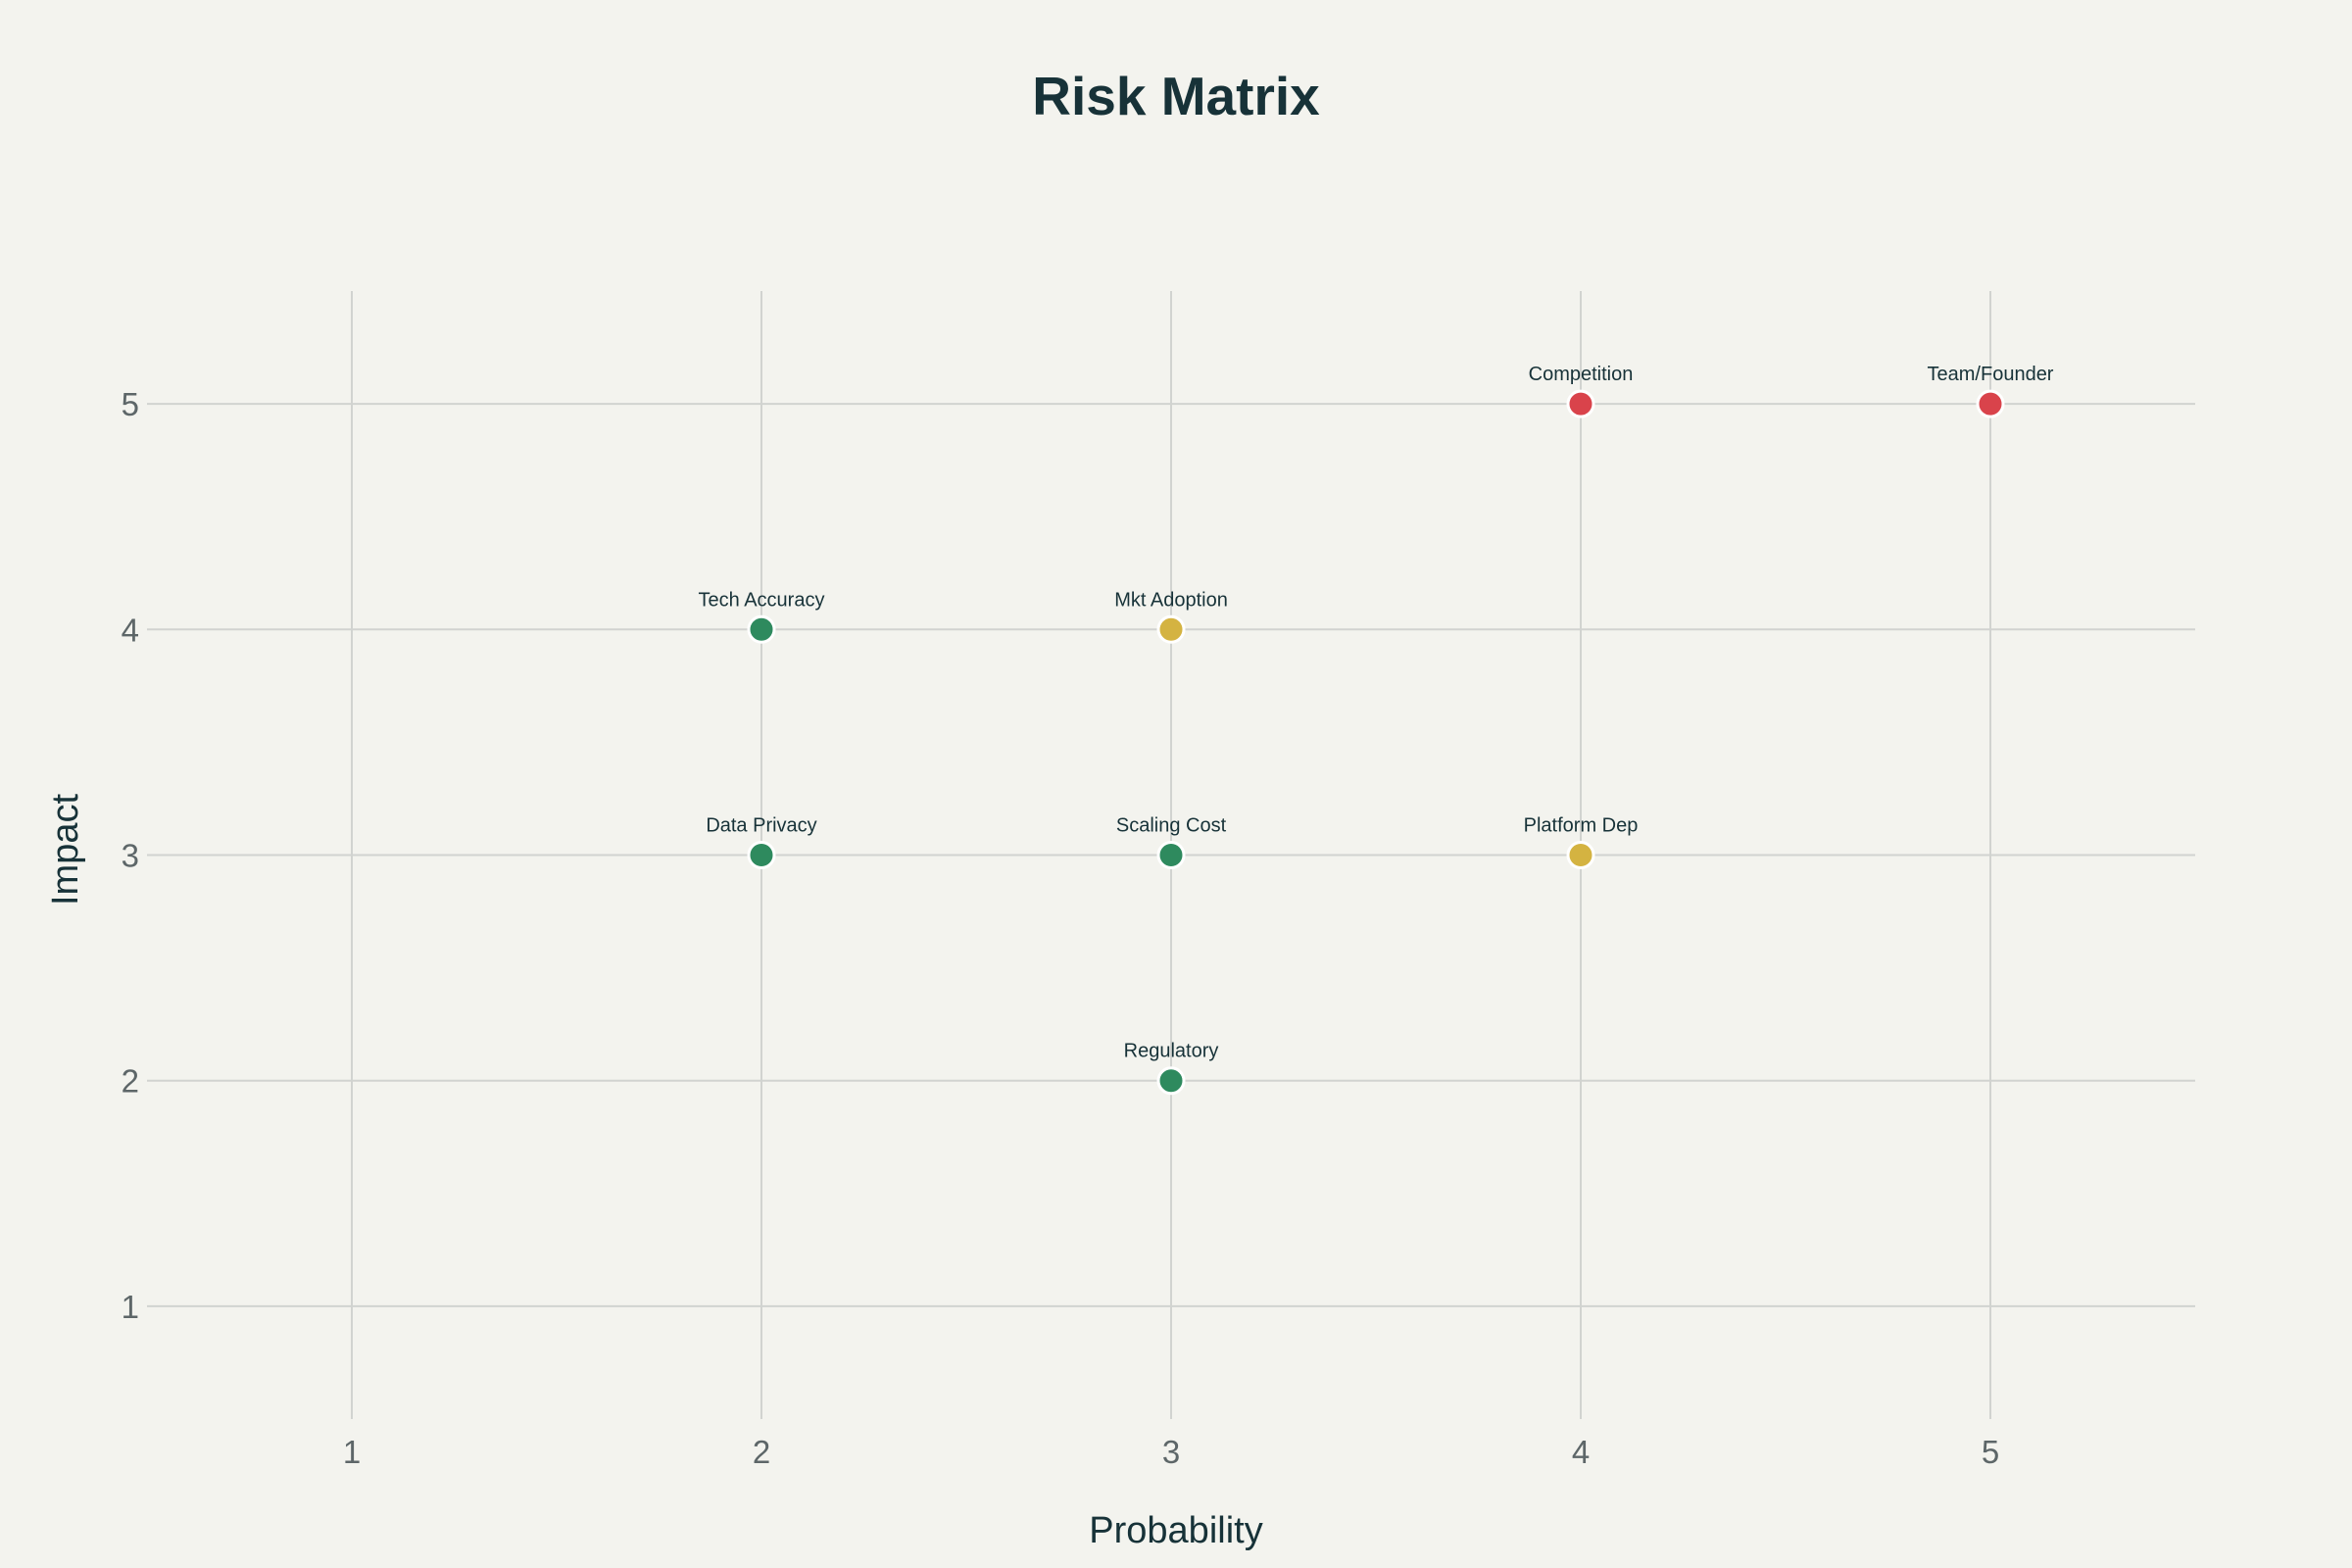 The image size is (2352, 1568). What do you see at coordinates (1171, 826) in the screenshot?
I see `risk-point-label: Scaling Cost` at bounding box center [1171, 826].